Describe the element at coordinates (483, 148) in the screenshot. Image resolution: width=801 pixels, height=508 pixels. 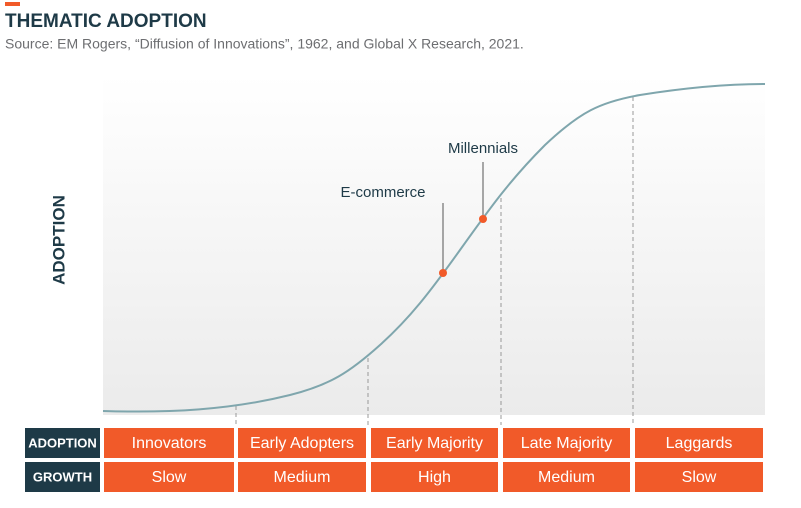
I see `annotation: Millennials` at that location.